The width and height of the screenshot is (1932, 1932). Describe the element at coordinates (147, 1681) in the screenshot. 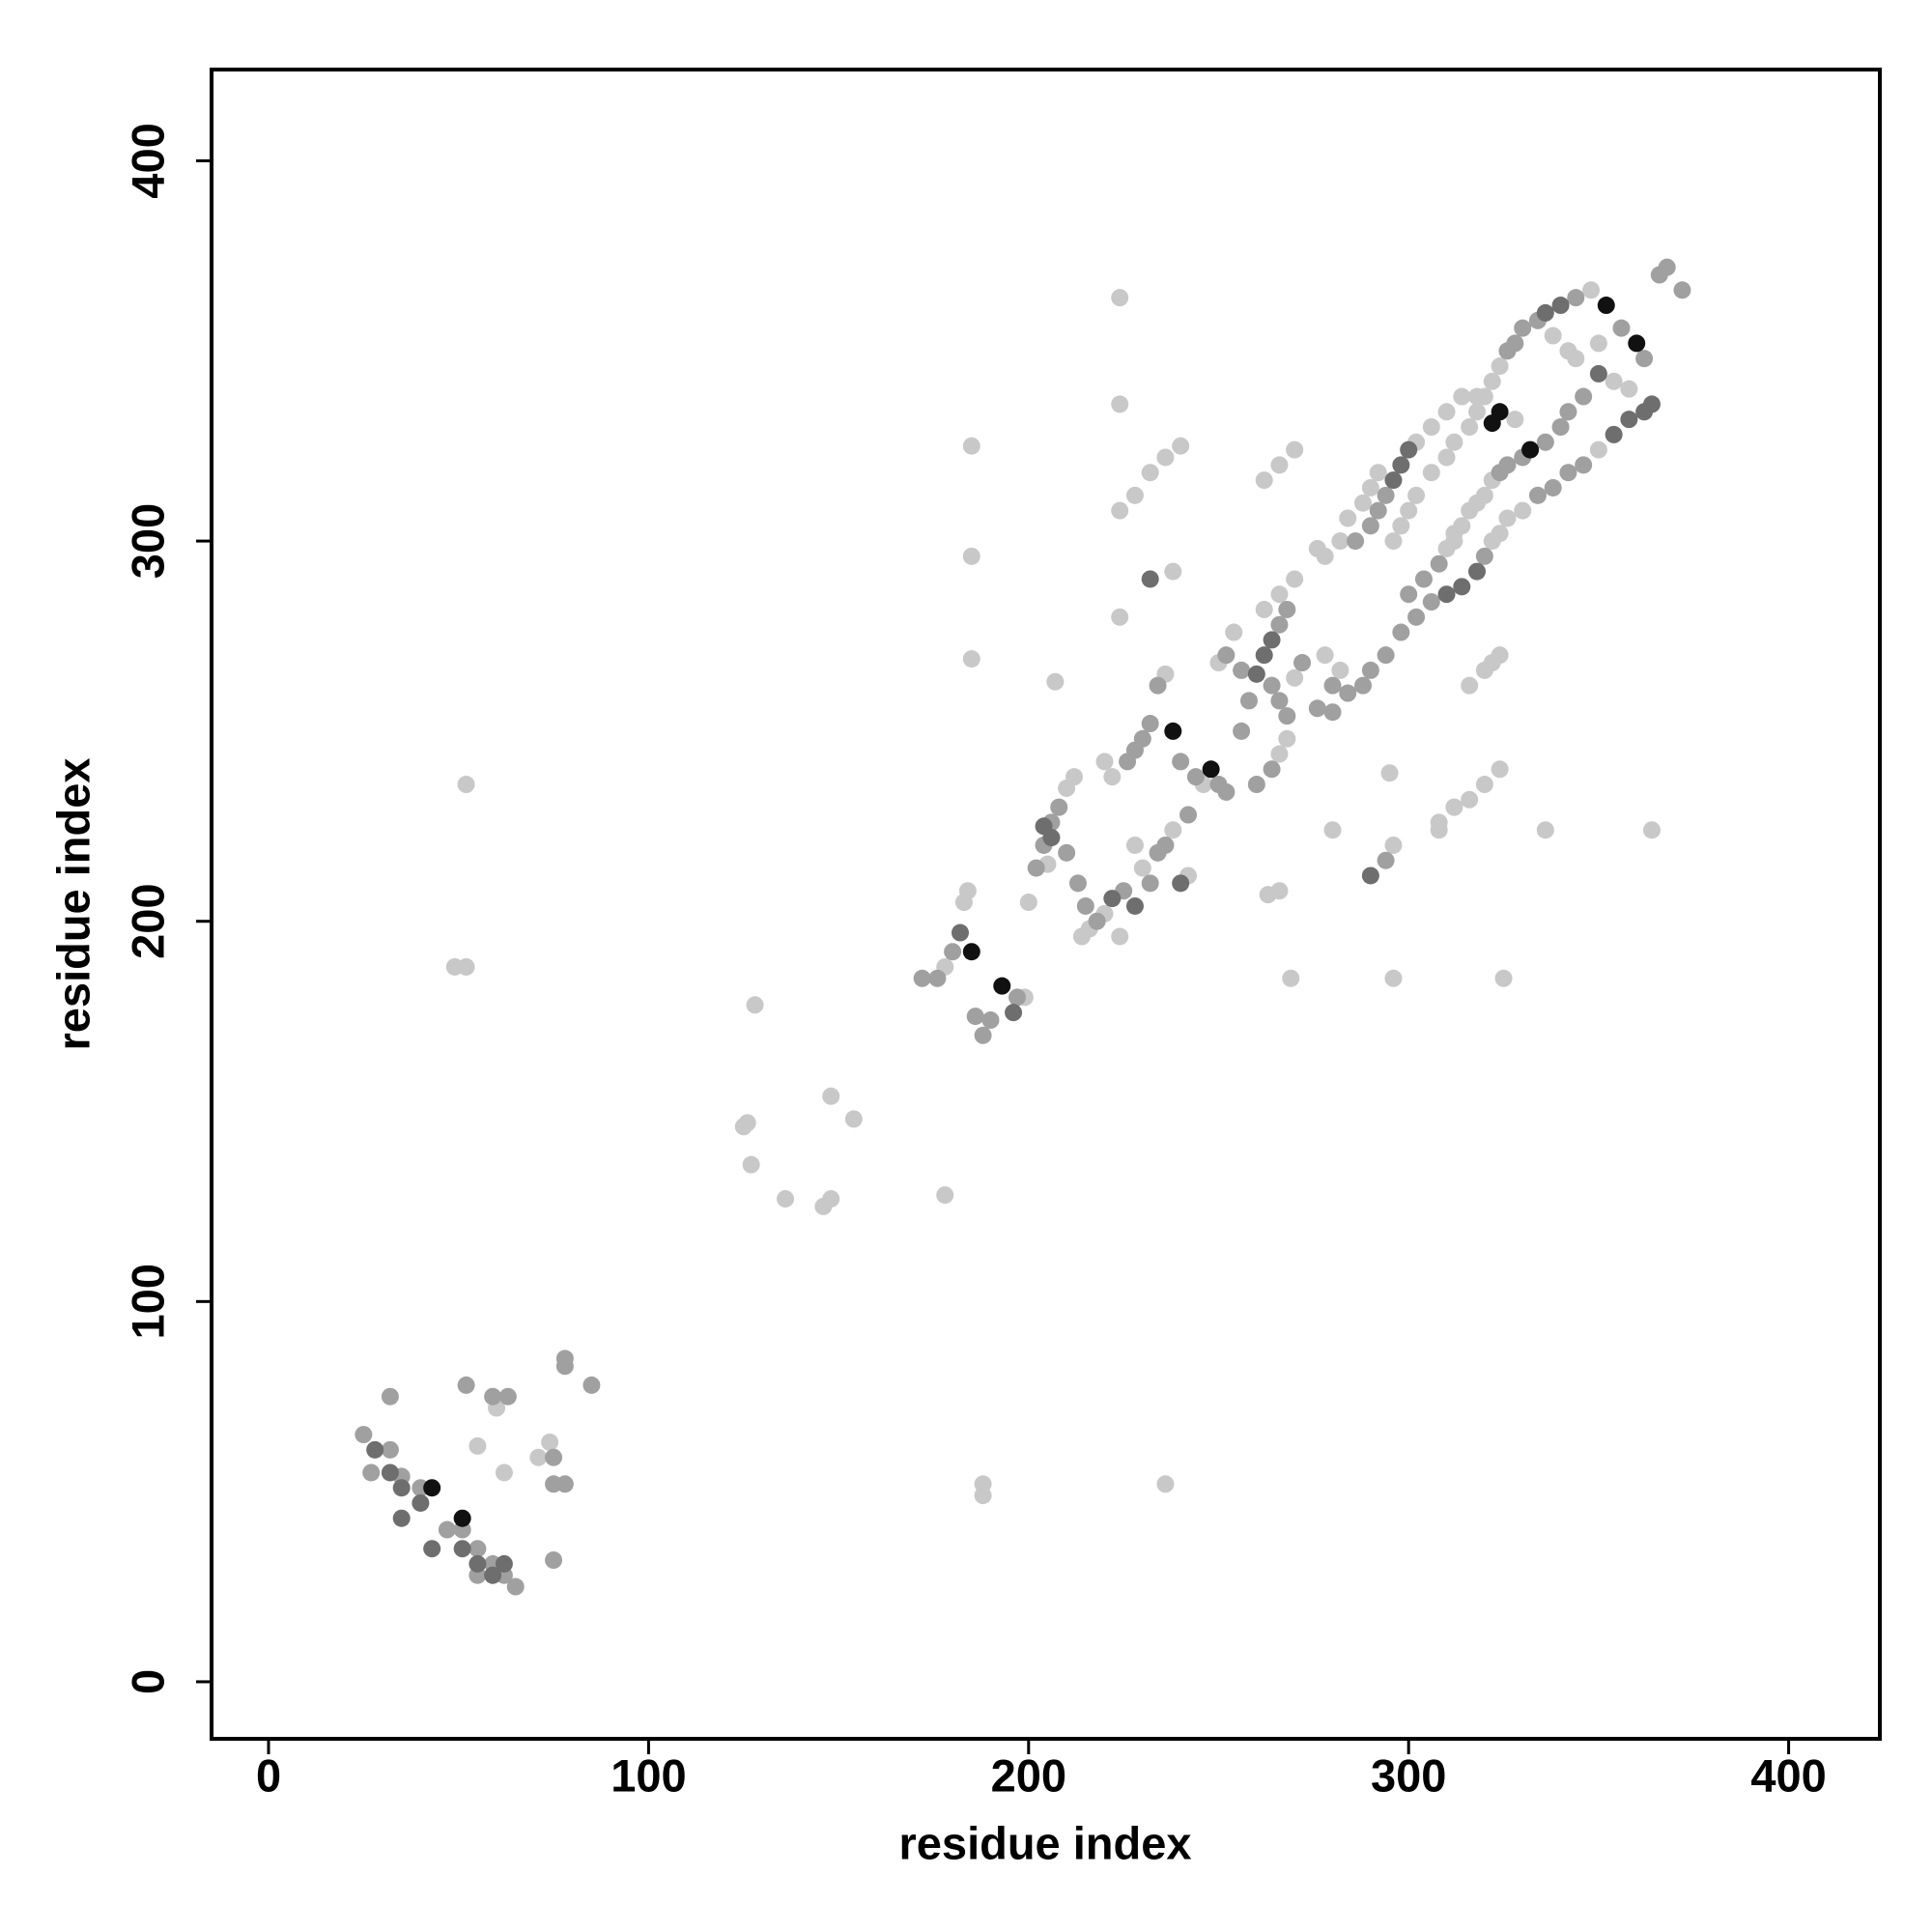

I see `y-tick-label: 0` at that location.